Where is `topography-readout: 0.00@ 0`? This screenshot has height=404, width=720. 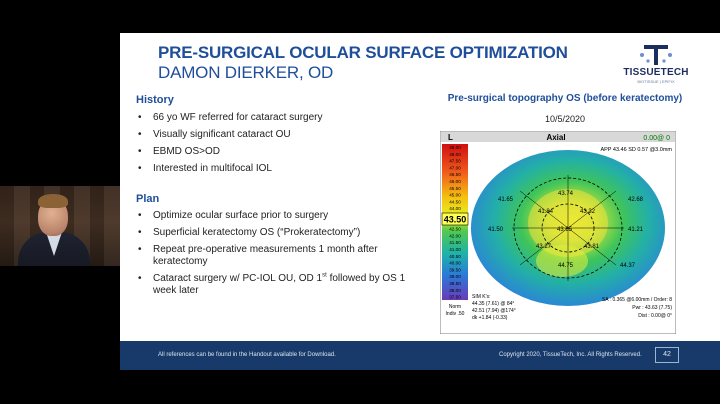 topography-readout: 0.00@ 0 is located at coordinates (656, 138).